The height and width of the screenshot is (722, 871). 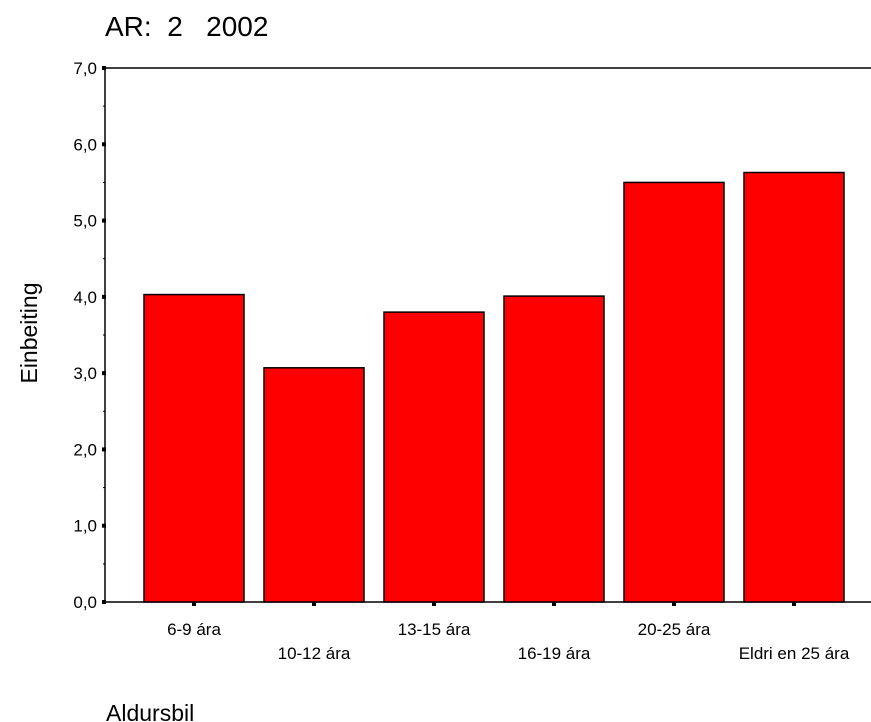 What do you see at coordinates (85, 602) in the screenshot?
I see `y-tick-label: 0,0` at bounding box center [85, 602].